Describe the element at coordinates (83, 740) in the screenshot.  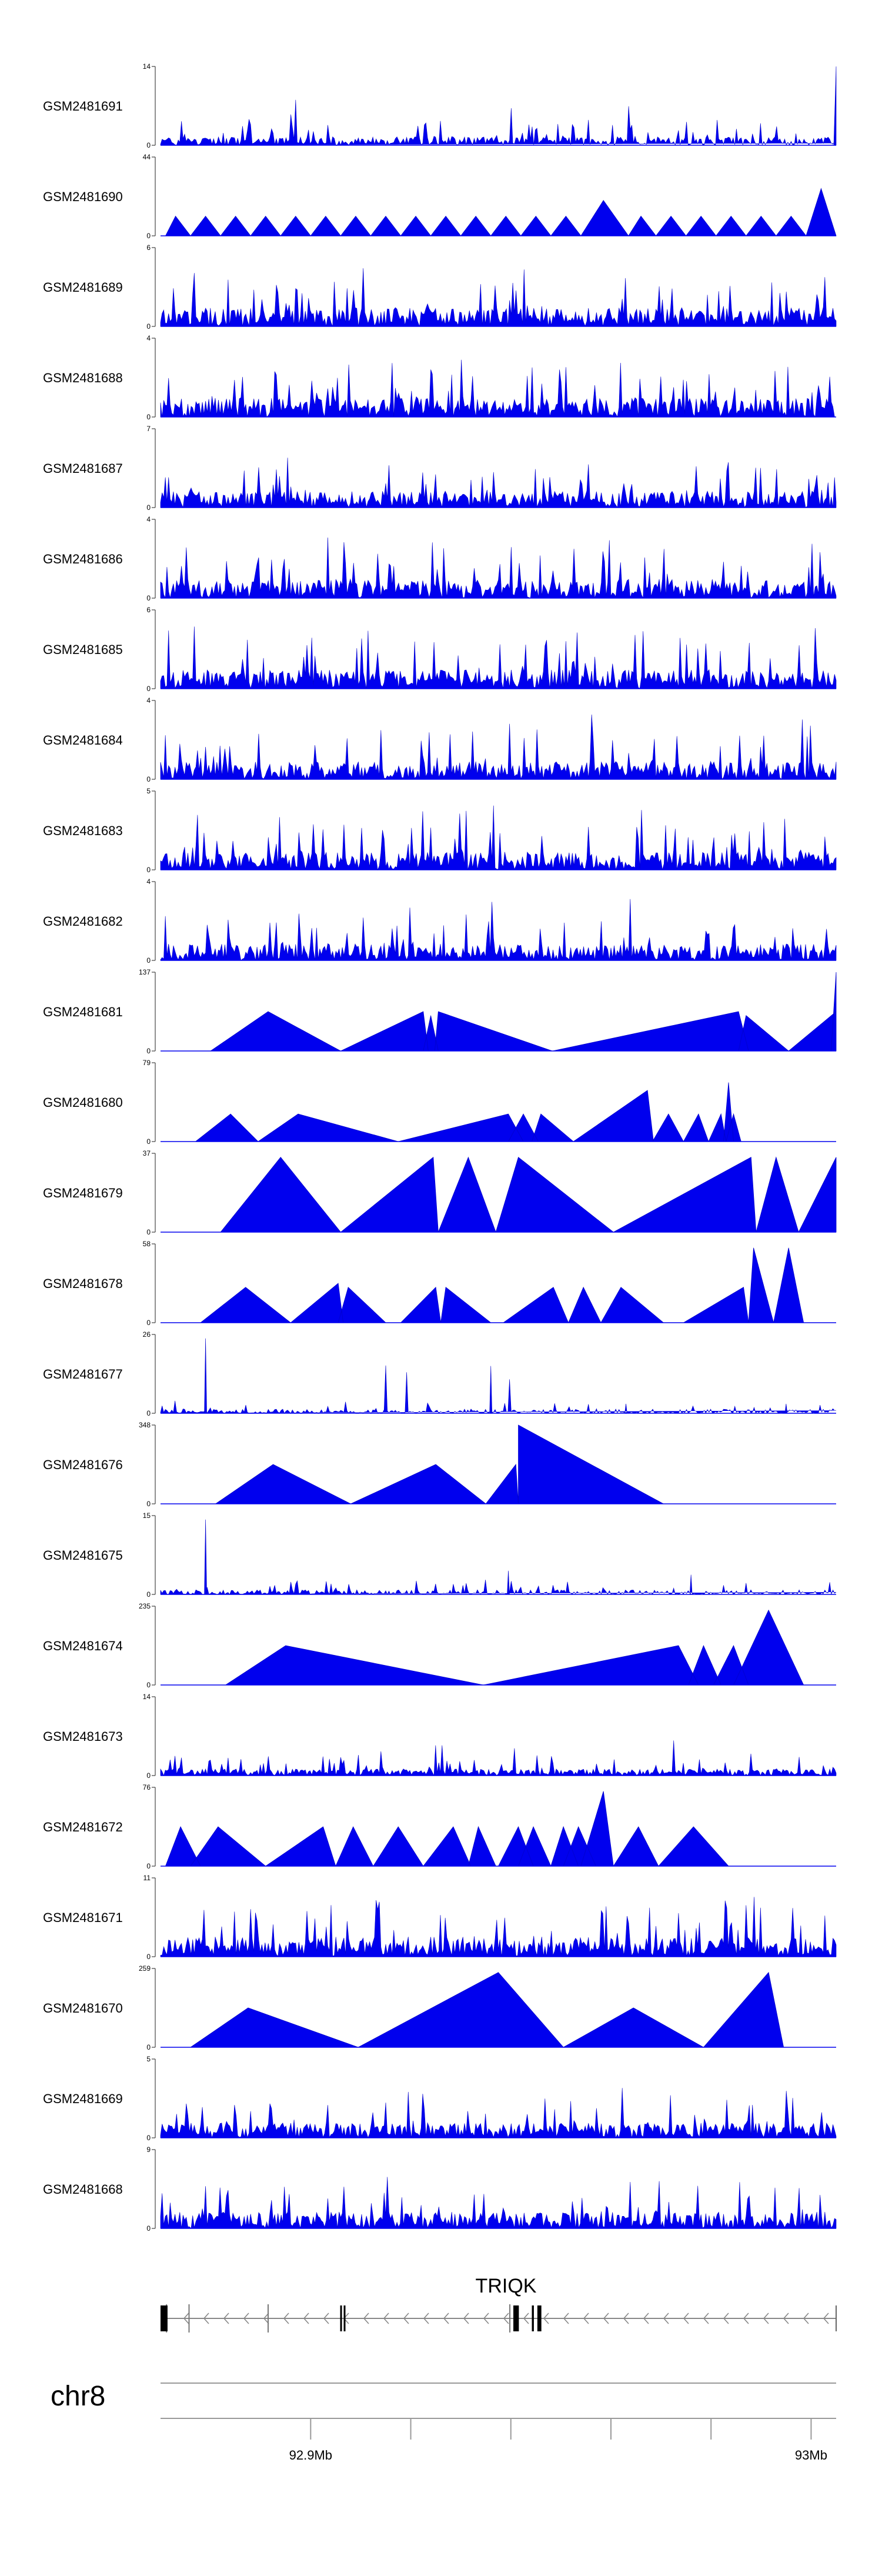
I see `track-label: GSM2481684` at that location.